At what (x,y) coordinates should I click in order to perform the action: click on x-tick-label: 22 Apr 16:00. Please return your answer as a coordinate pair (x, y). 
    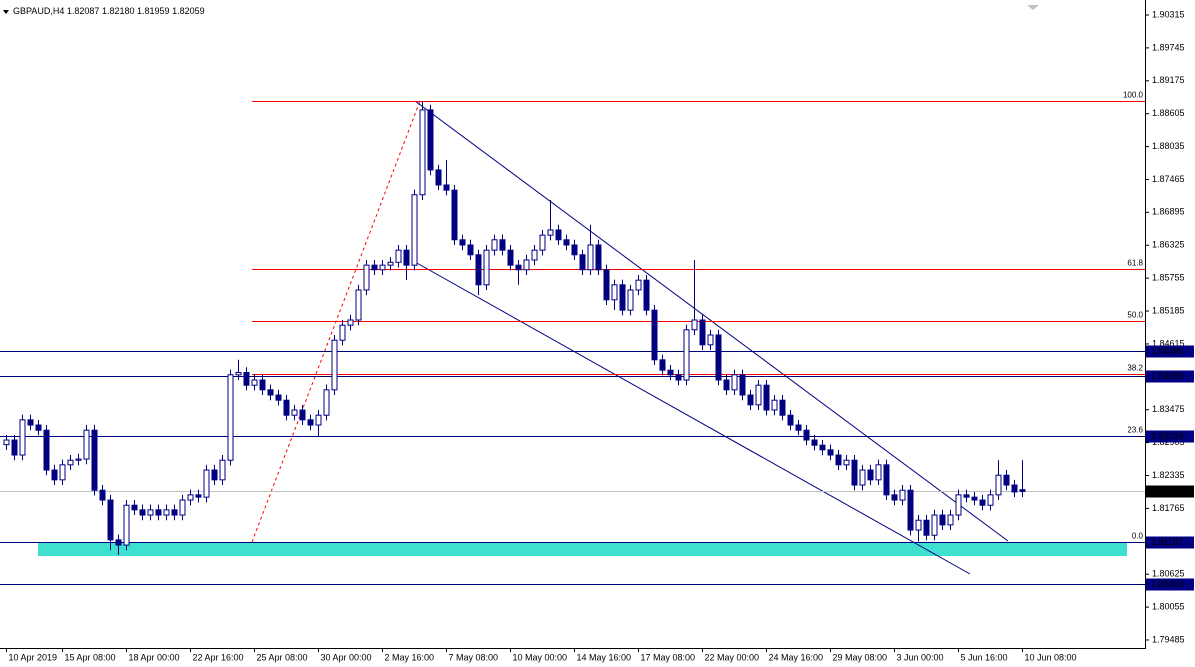
    Looking at the image, I should click on (218, 657).